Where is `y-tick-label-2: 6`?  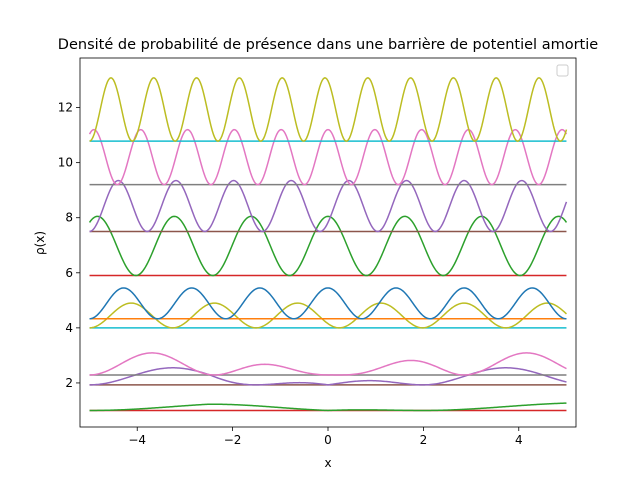
y-tick-label-2: 6 is located at coordinates (69, 273).